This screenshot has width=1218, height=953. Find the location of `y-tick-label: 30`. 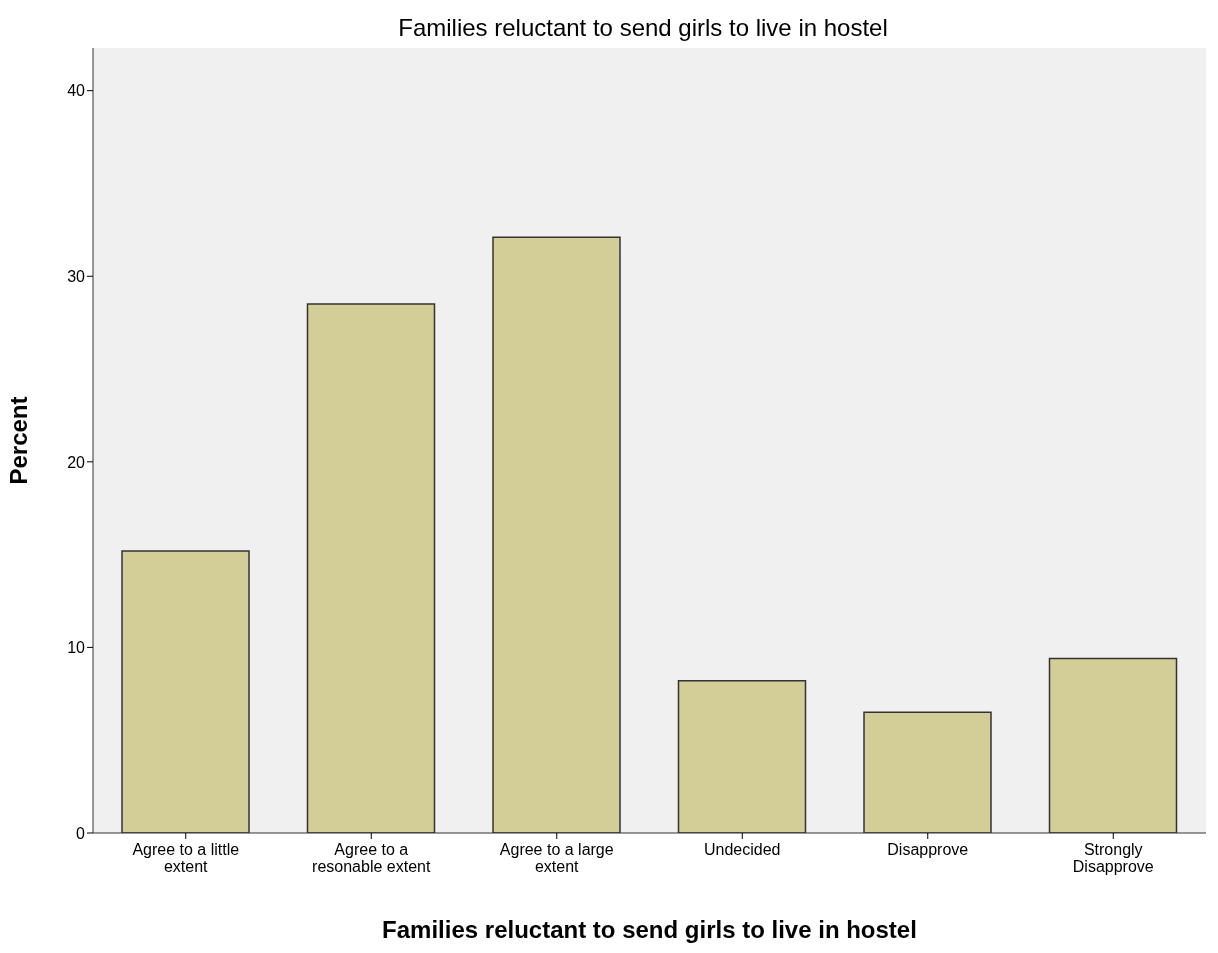

y-tick-label: 30 is located at coordinates (76, 276).